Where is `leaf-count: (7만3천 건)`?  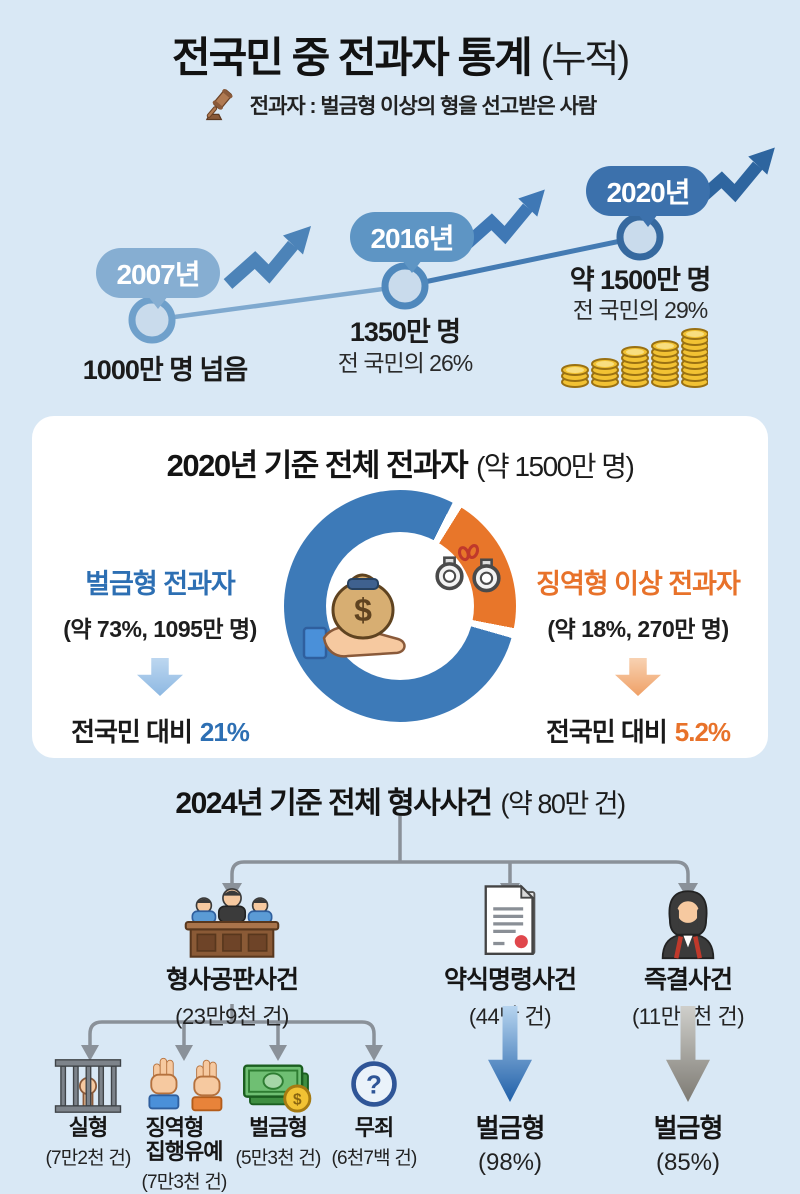 leaf-count: (7만3천 건) is located at coordinates (184, 1182).